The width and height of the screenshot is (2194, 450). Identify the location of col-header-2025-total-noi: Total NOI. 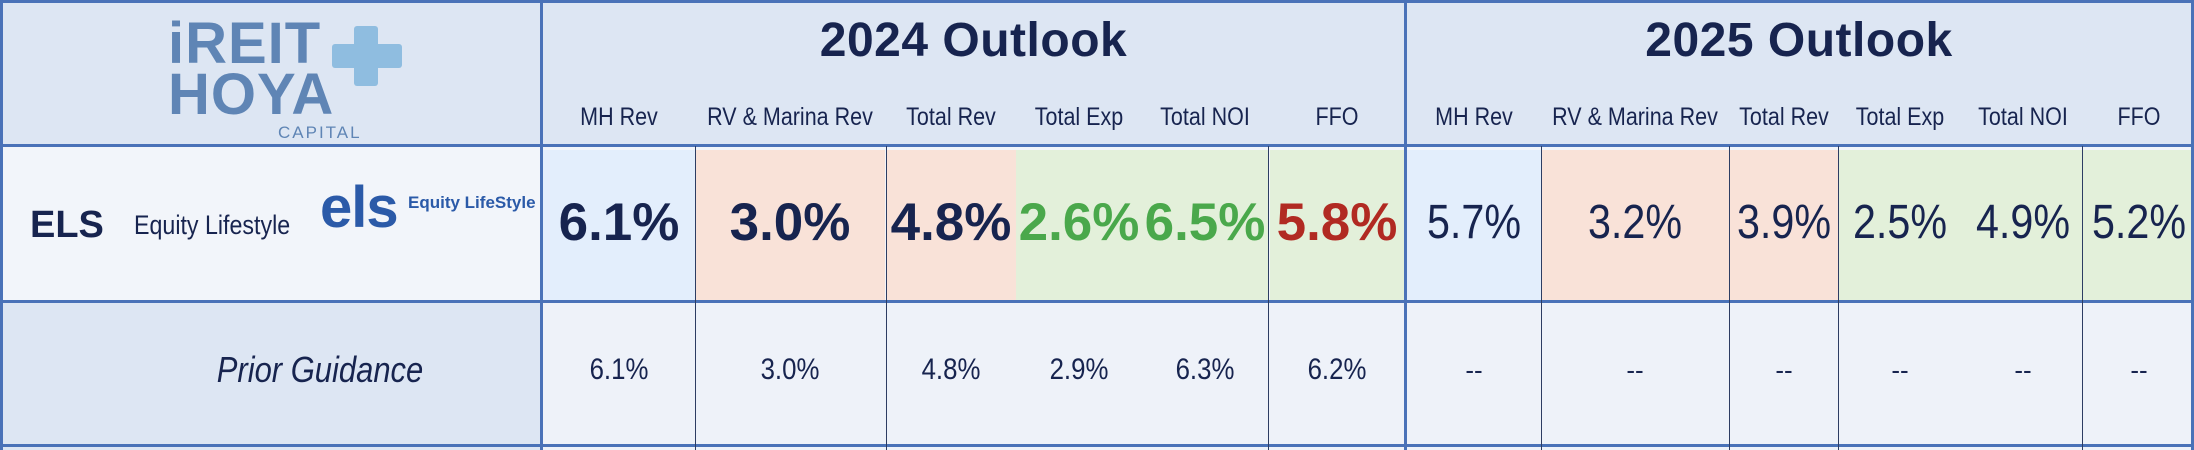
(2023, 116).